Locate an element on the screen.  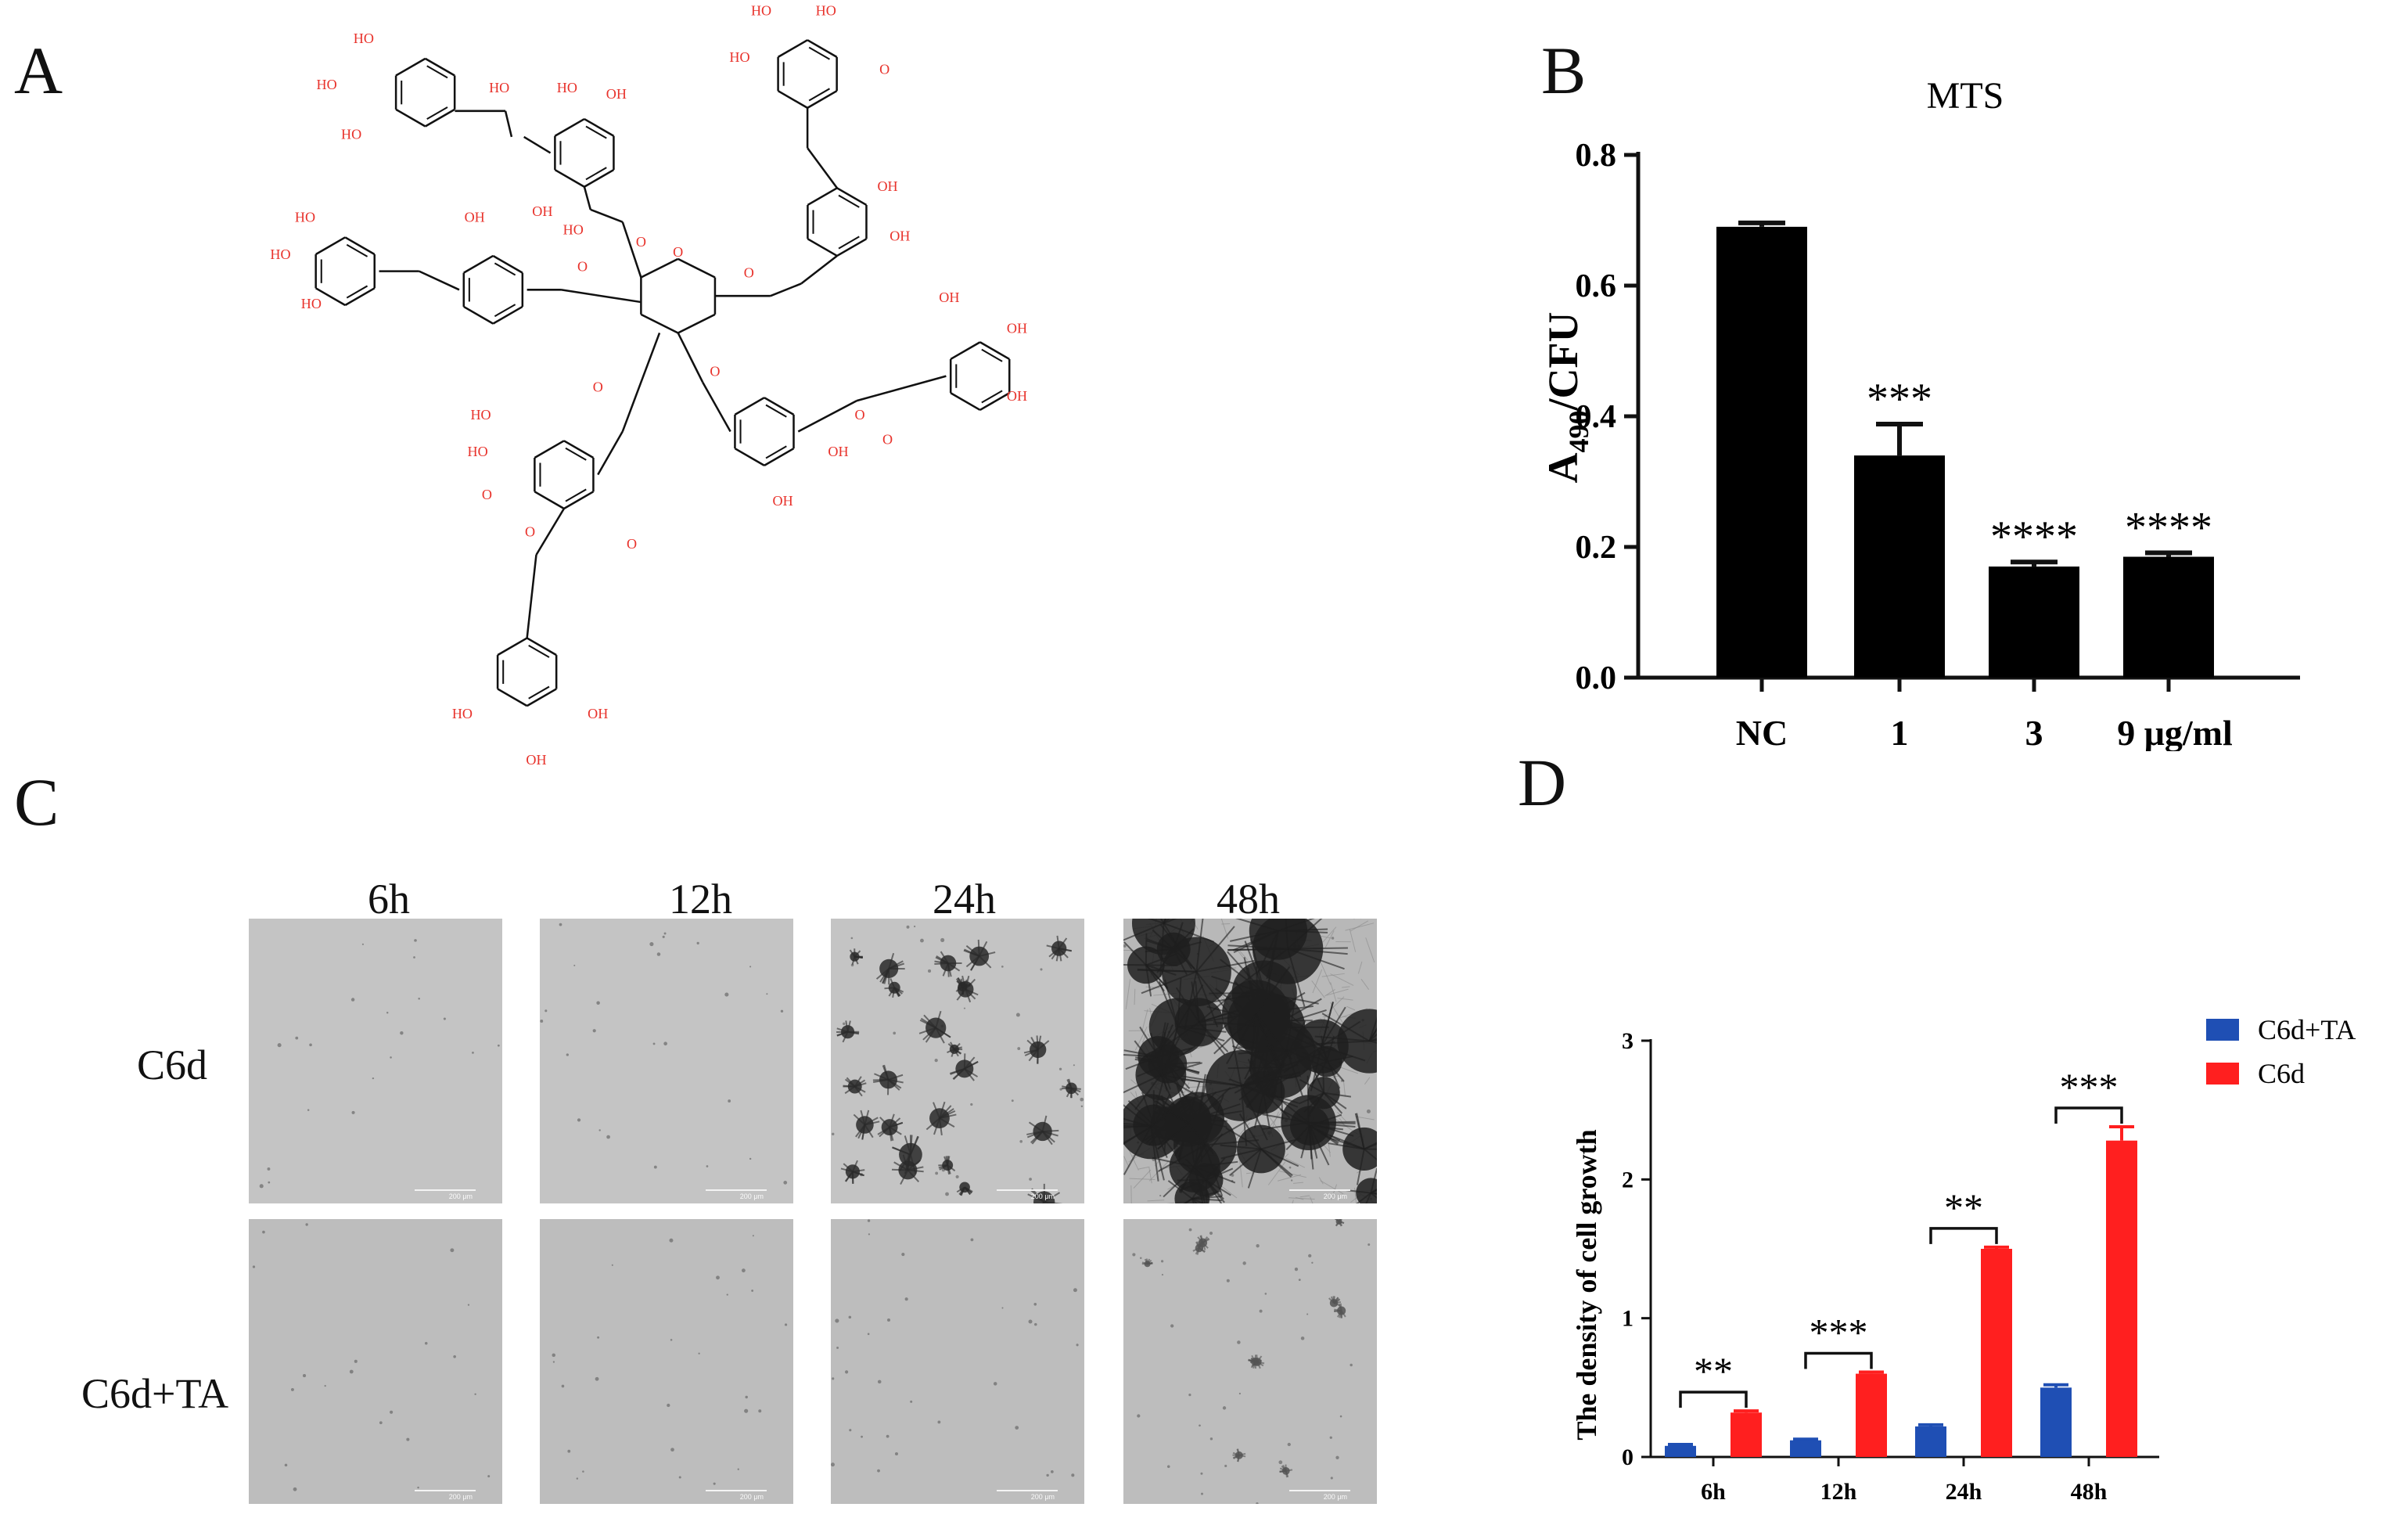
micrograph-c6d-24h: 200 μm is located at coordinates (957, 1061).